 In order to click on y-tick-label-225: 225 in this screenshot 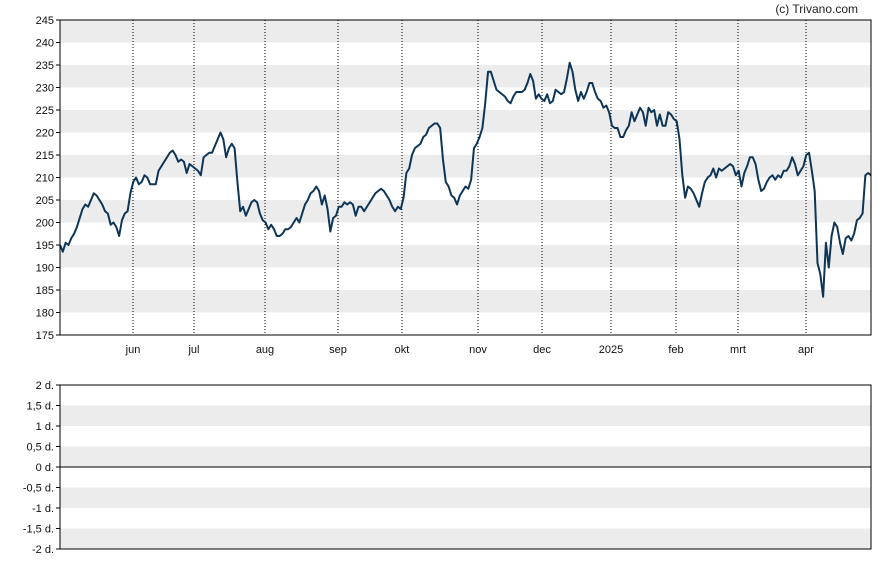, I will do `click(45, 111)`.